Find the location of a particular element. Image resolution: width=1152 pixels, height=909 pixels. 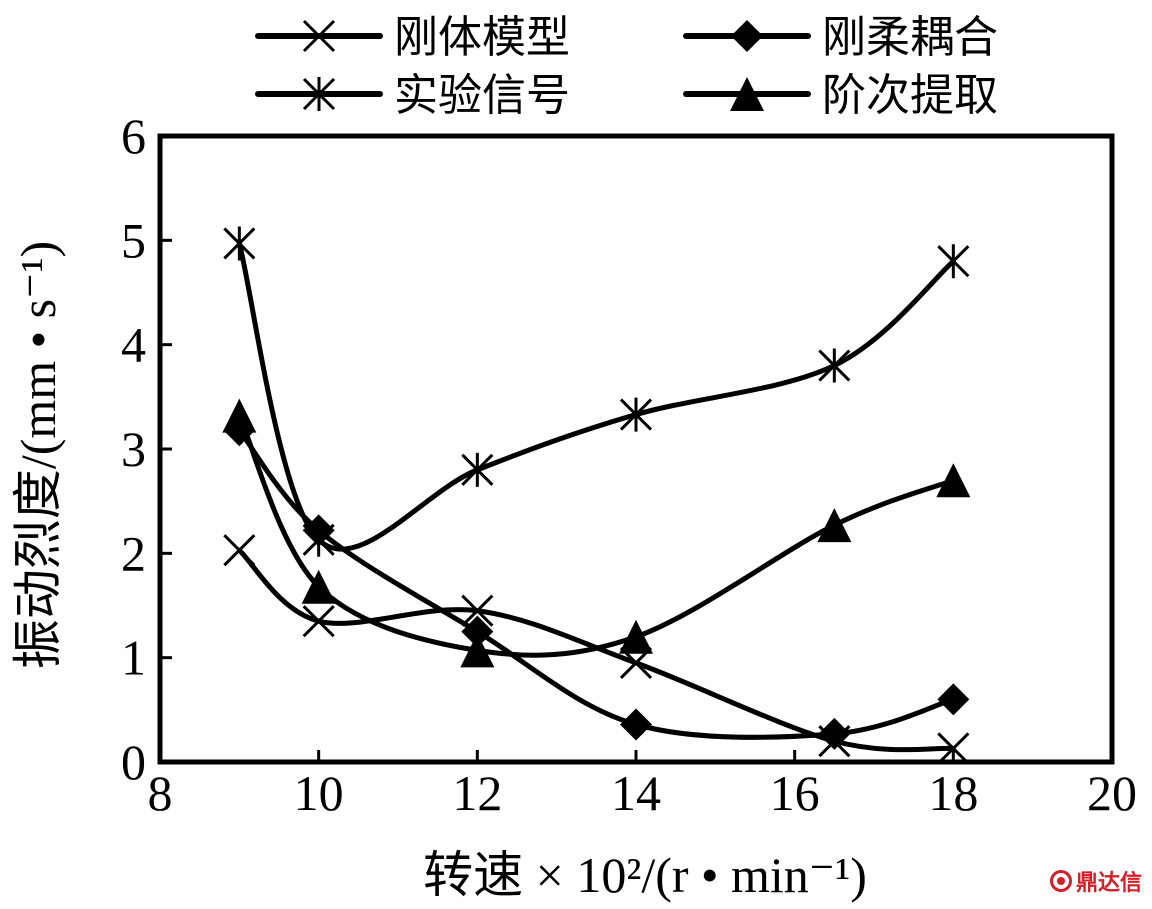

y-tick-label: 1 is located at coordinates (133, 658).